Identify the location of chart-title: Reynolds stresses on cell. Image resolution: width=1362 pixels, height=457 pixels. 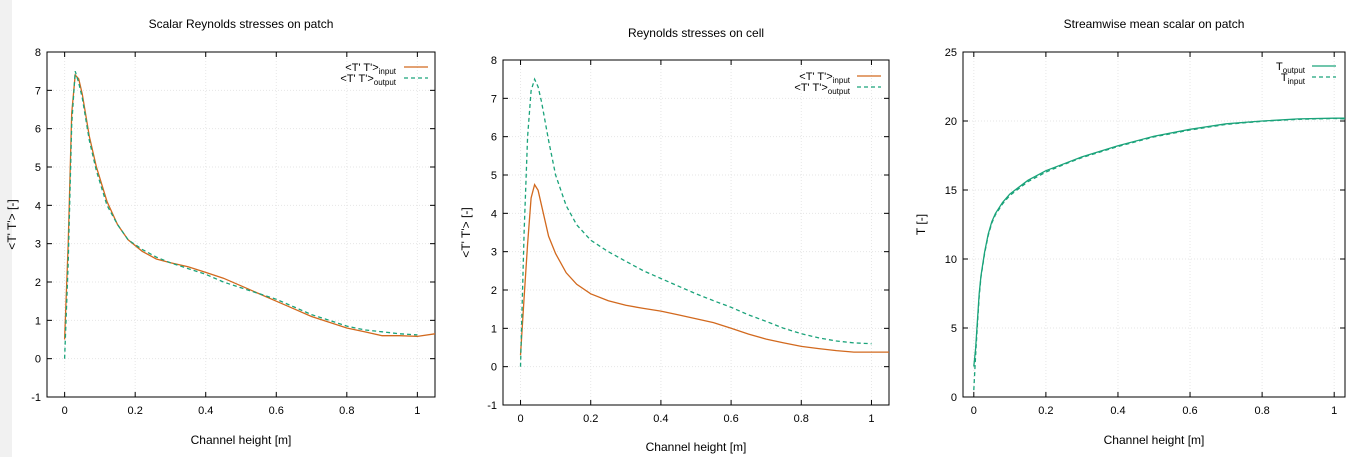
(696, 33).